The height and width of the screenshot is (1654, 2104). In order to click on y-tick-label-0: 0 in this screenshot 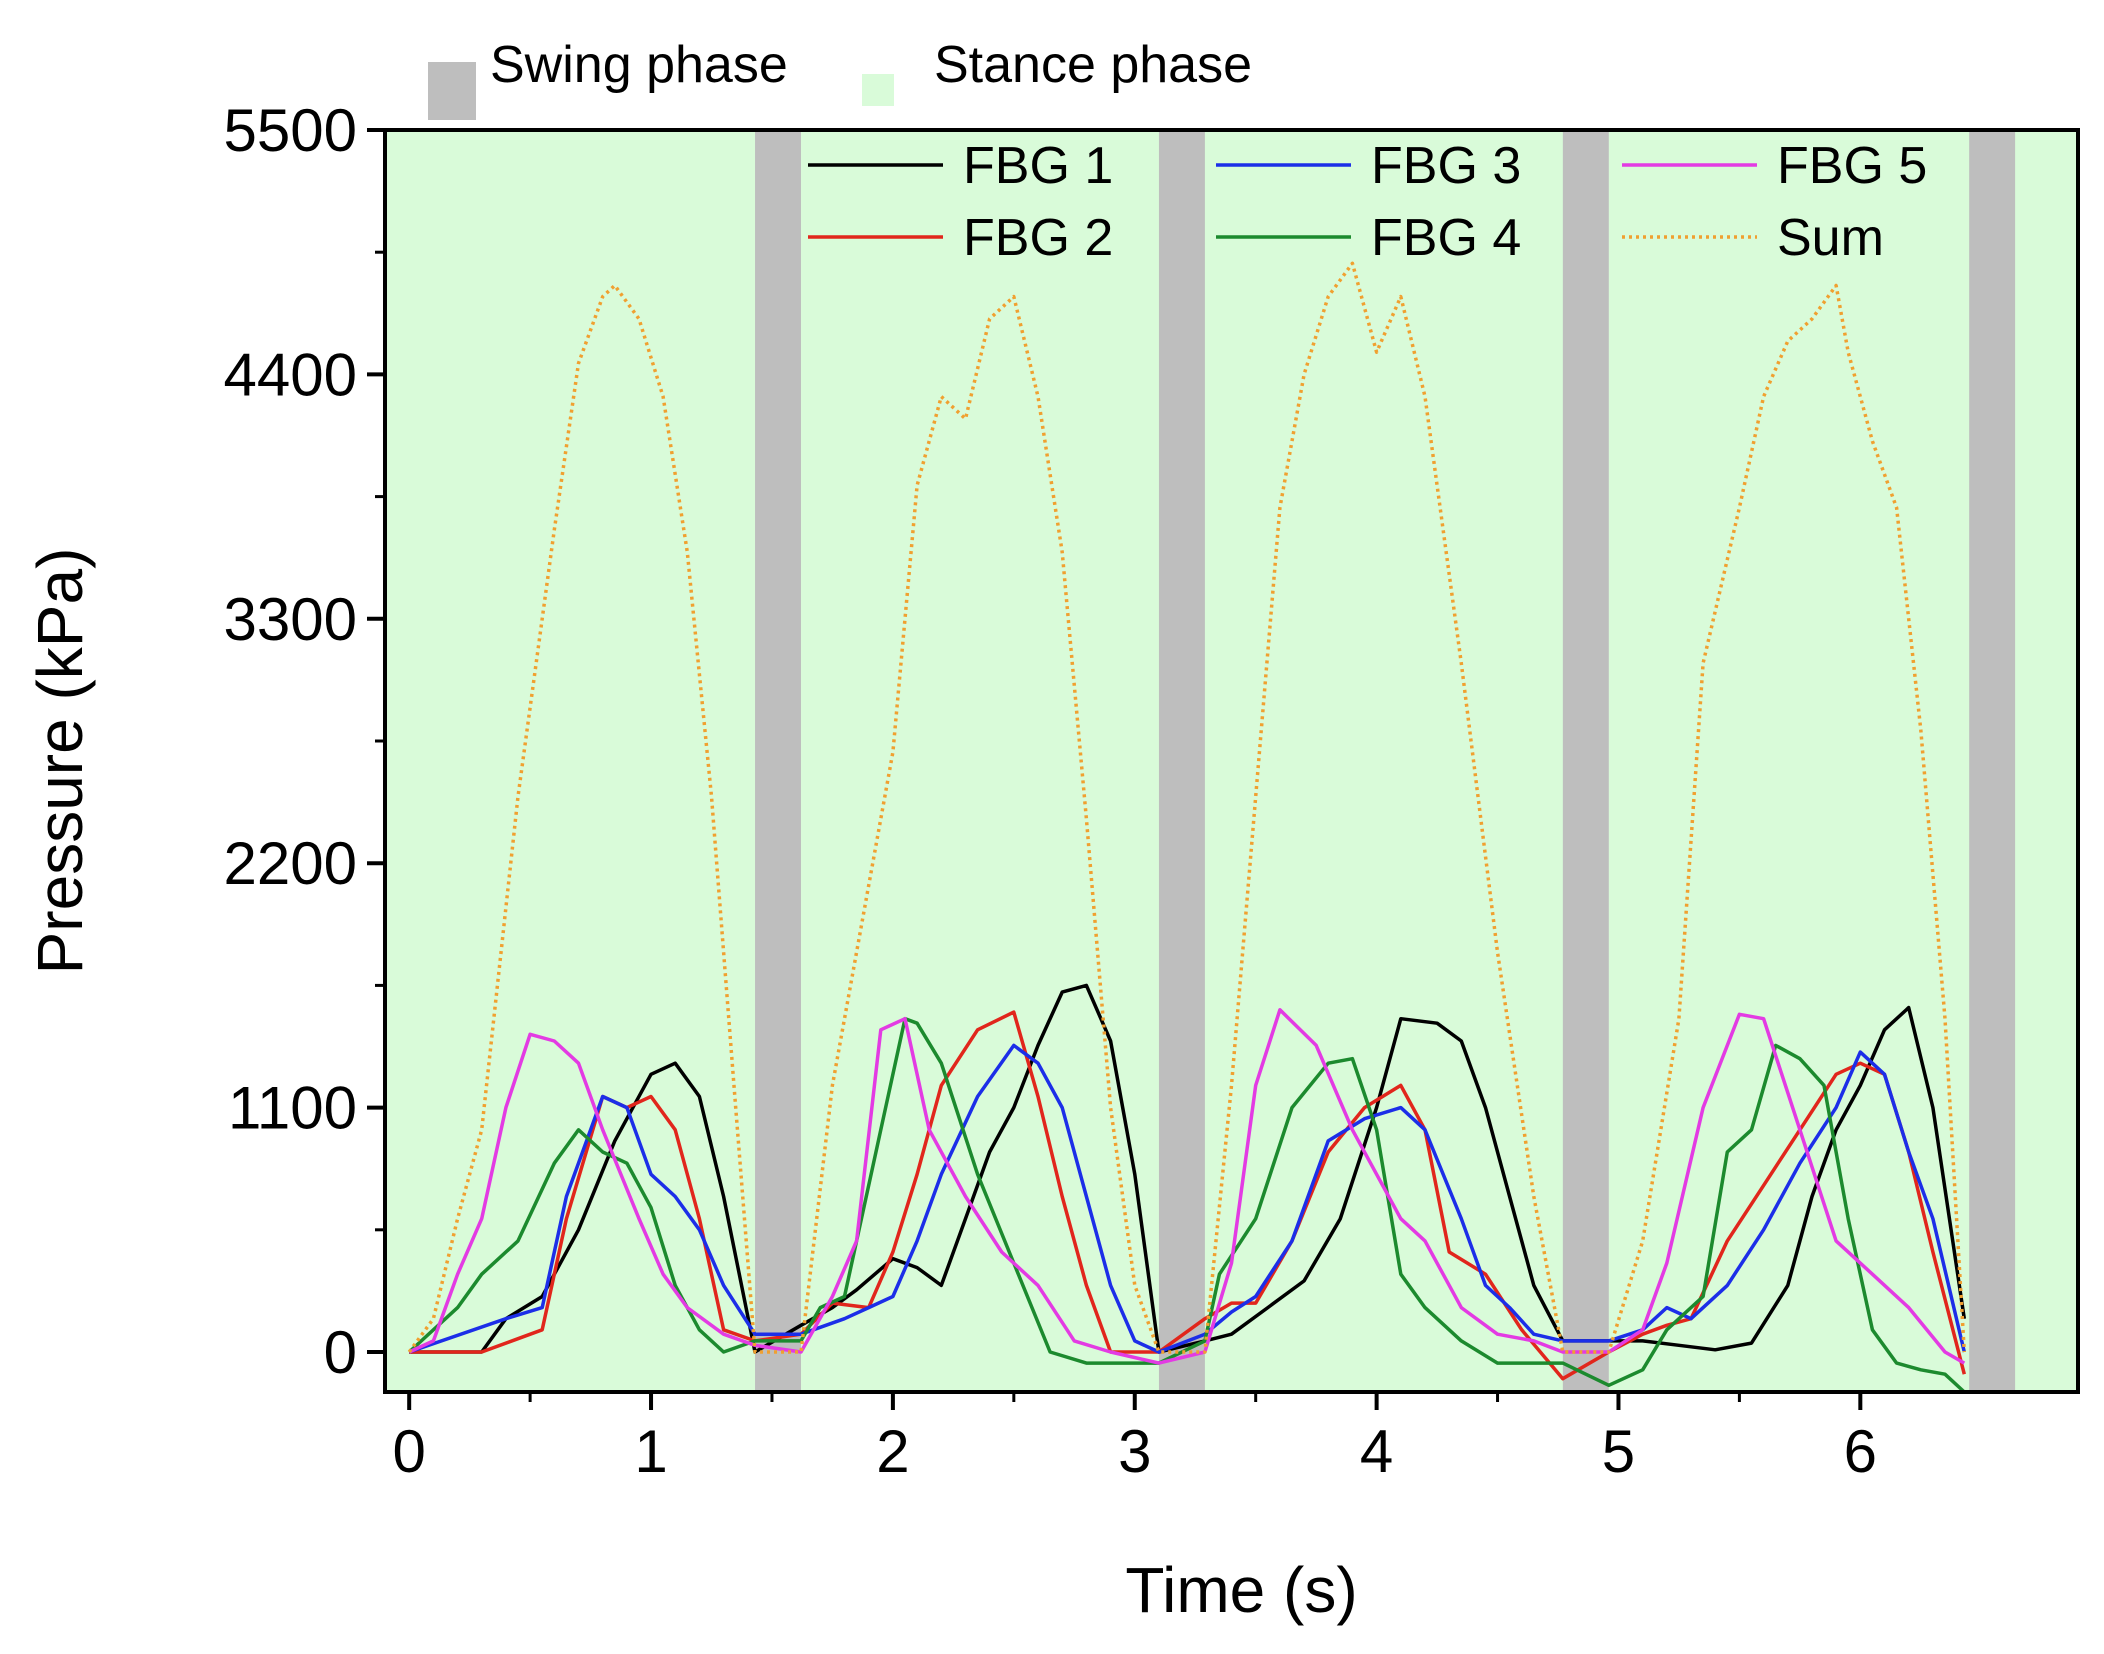, I will do `click(340, 1352)`.